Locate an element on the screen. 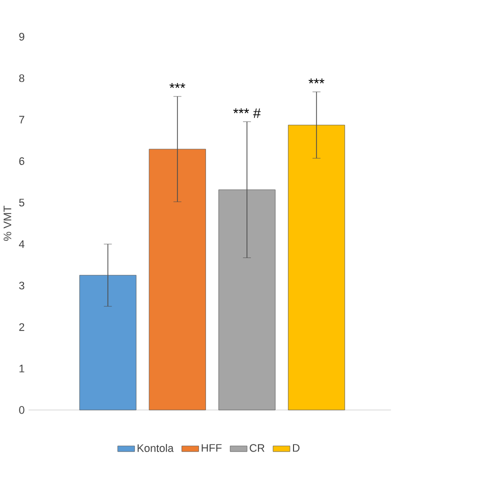  legend-label: HFF is located at coordinates (212, 448).